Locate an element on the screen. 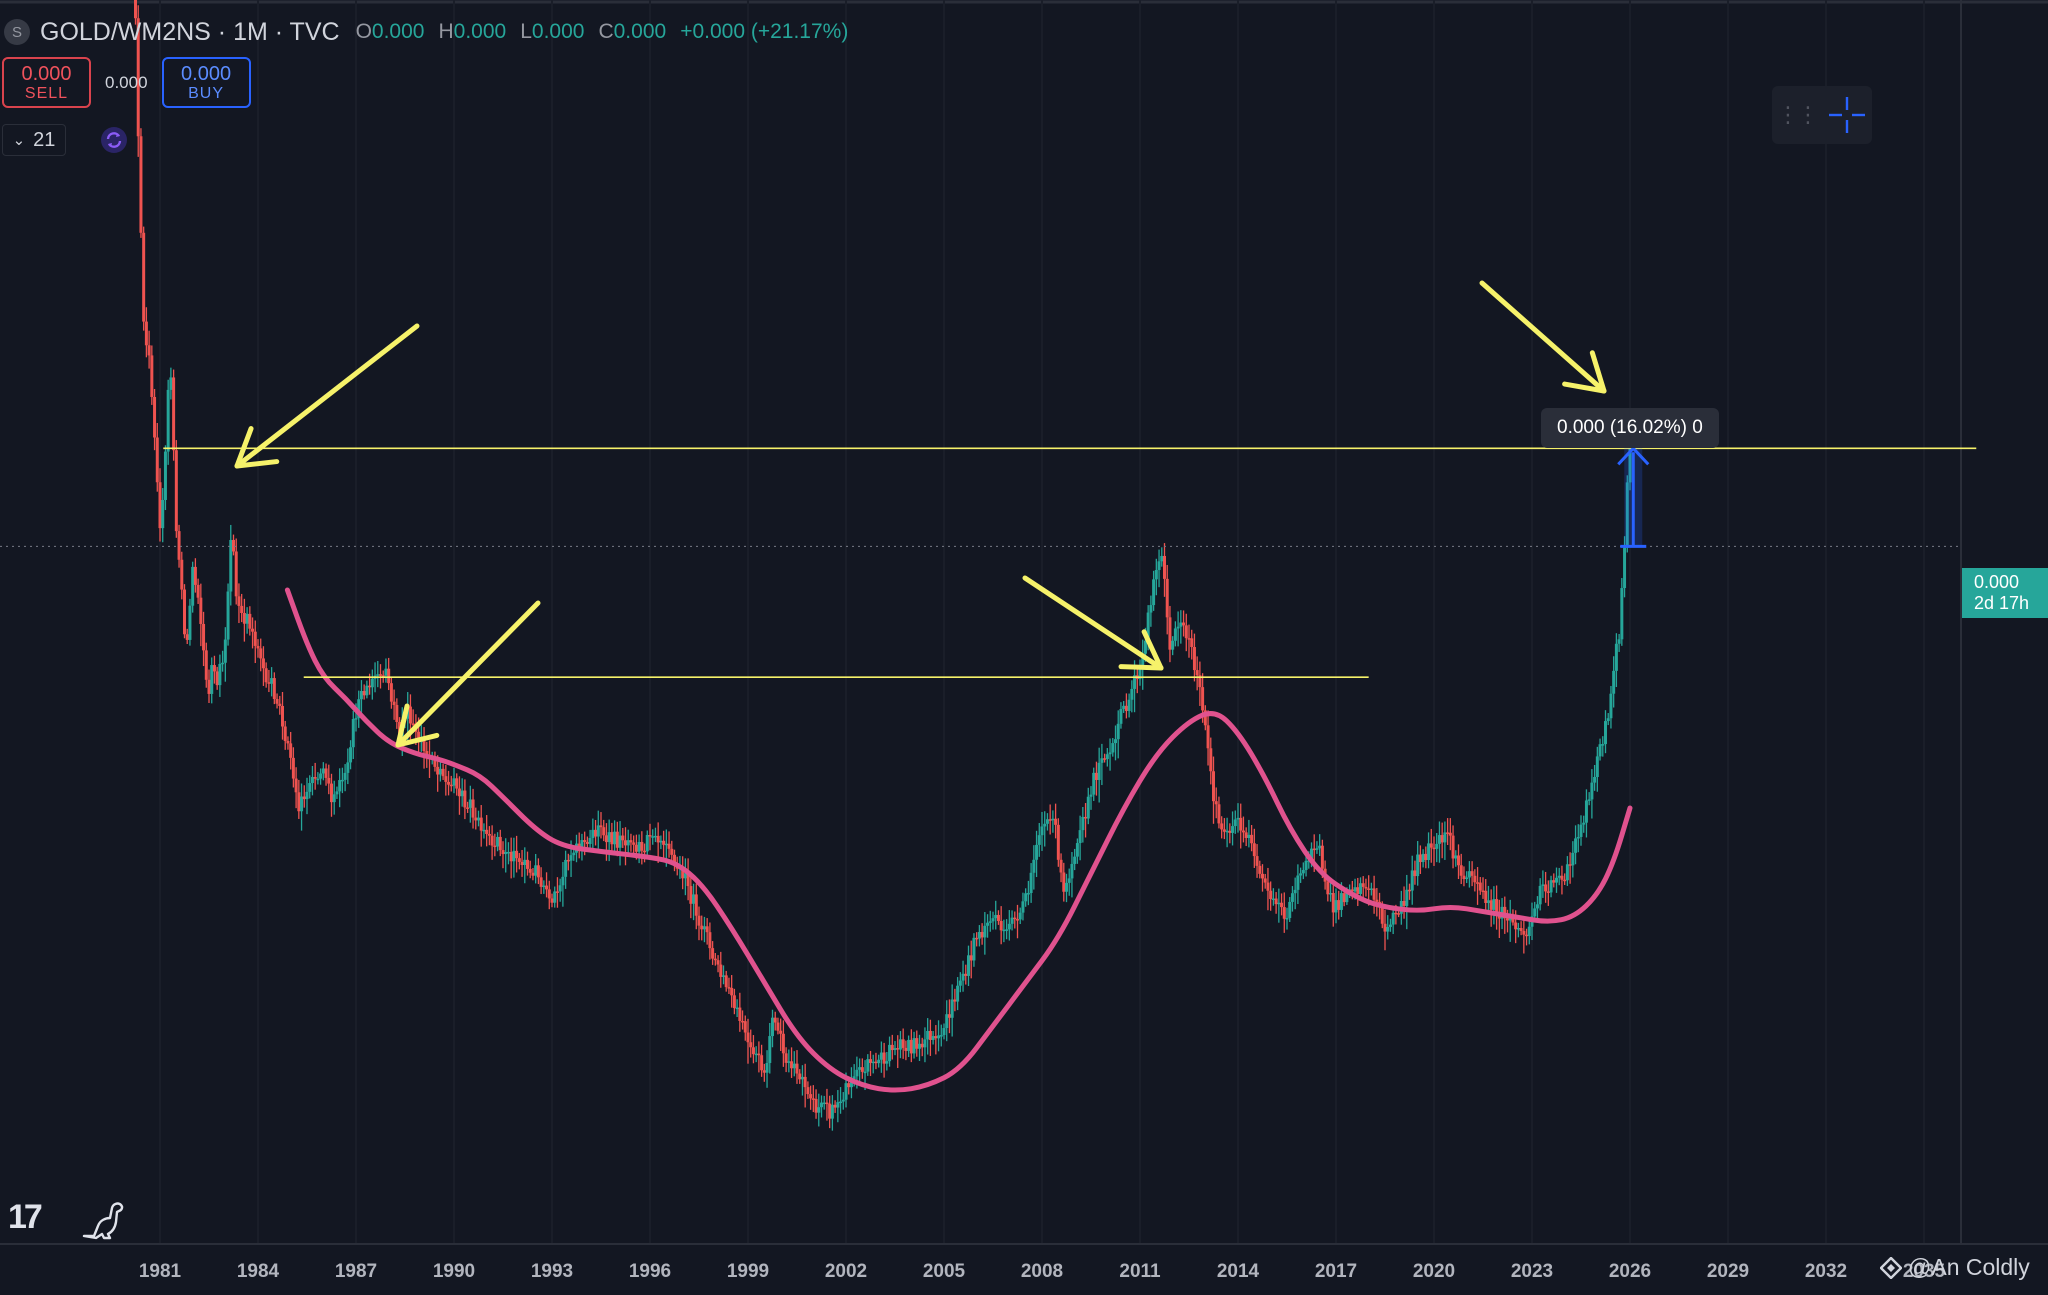 The width and height of the screenshot is (2048, 1295). buy-button: 0.000 BUY is located at coordinates (206, 82).